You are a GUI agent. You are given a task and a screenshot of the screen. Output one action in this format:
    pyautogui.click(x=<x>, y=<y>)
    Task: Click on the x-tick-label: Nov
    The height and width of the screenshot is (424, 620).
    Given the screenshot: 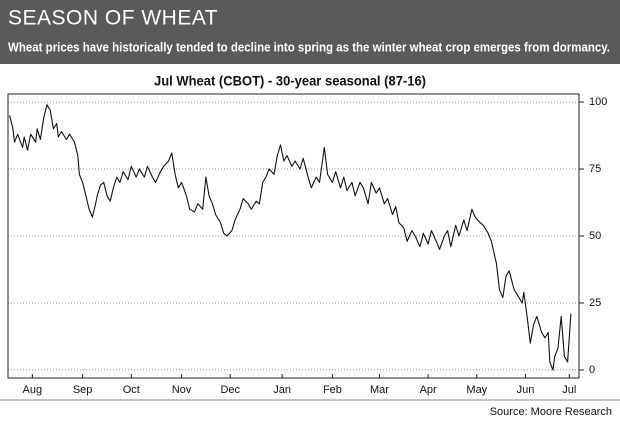 What is the action you would take?
    pyautogui.click(x=182, y=390)
    